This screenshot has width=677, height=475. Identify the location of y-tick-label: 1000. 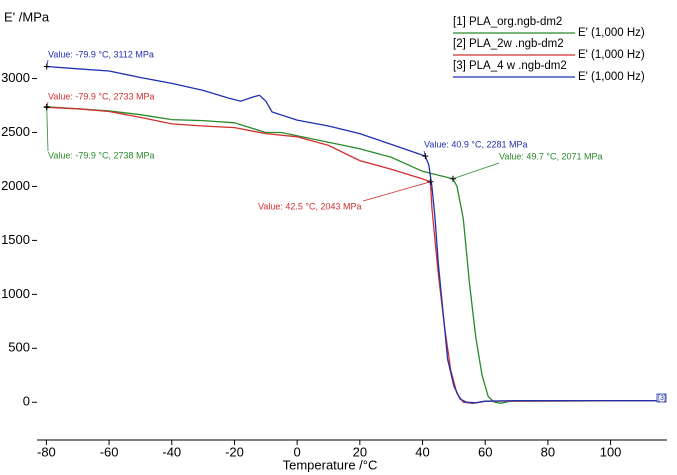
(15, 293).